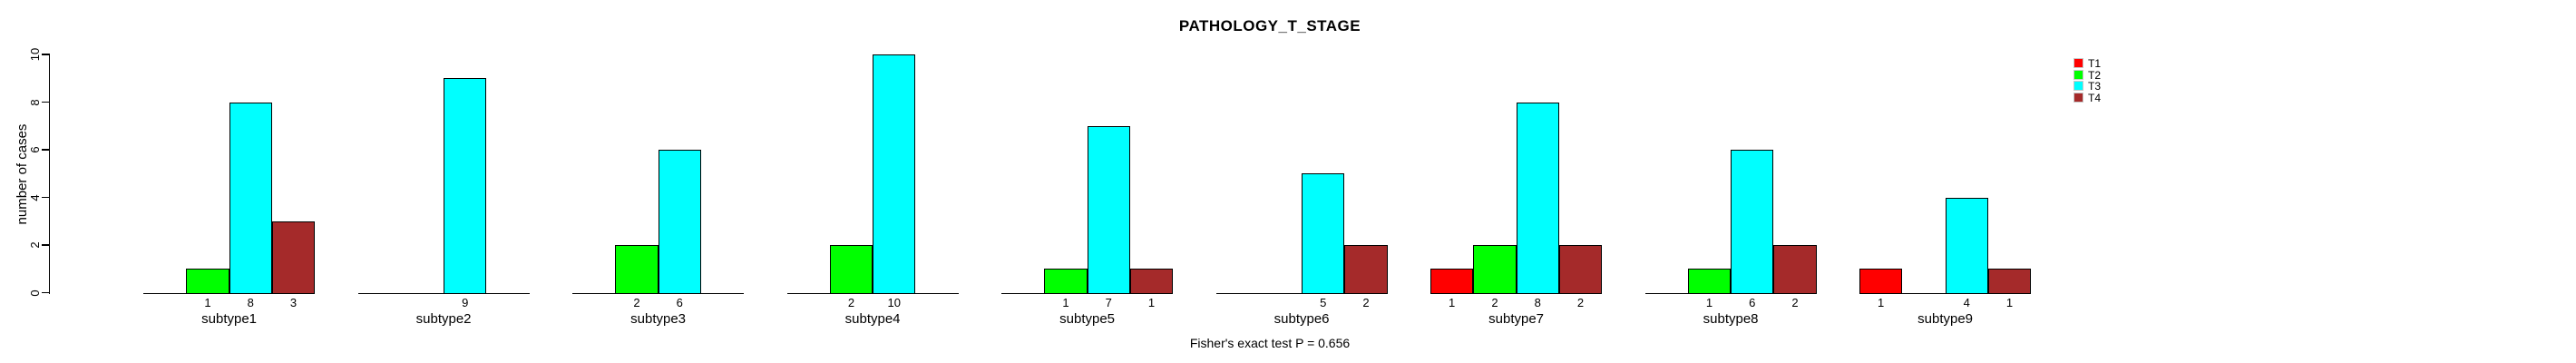 The width and height of the screenshot is (2576, 363). What do you see at coordinates (1945, 319) in the screenshot?
I see `x-axis-category-label: subtype9` at bounding box center [1945, 319].